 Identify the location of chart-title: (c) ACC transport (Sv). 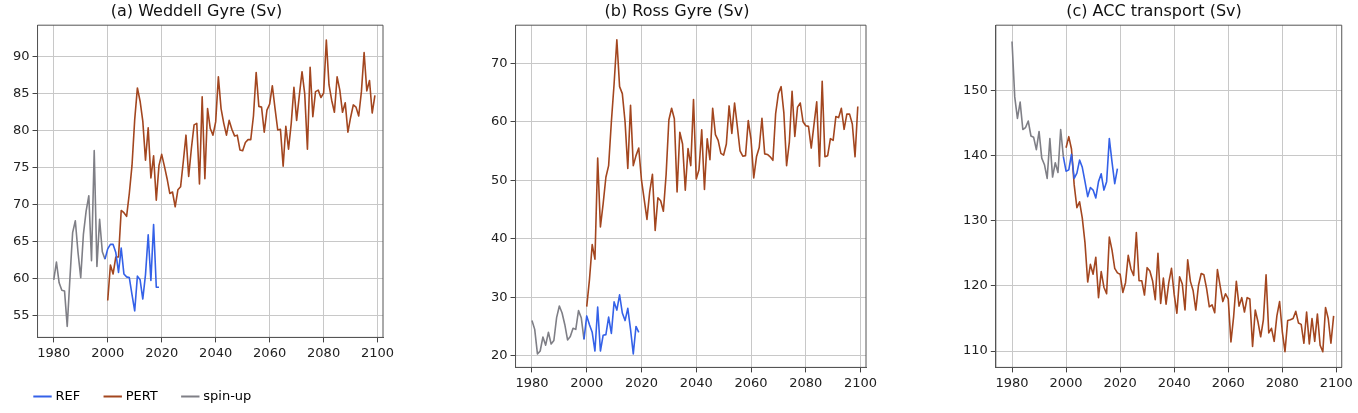
(1154, 10).